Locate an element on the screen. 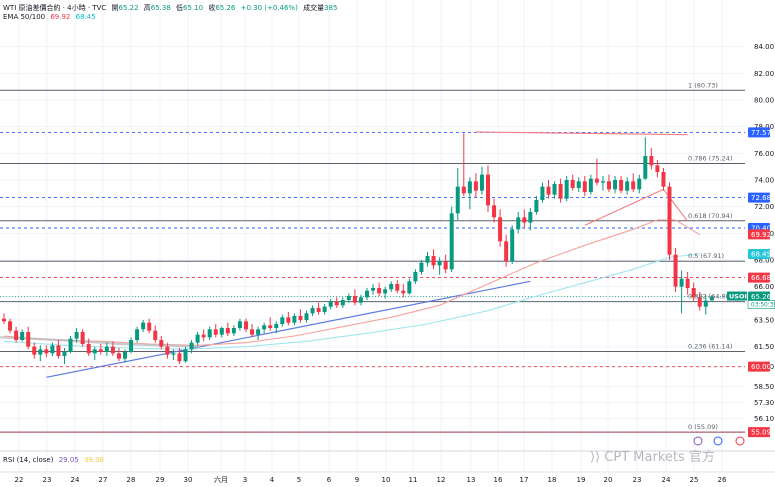 The width and height of the screenshot is (775, 487). trendline-resistance is located at coordinates (581, 133).